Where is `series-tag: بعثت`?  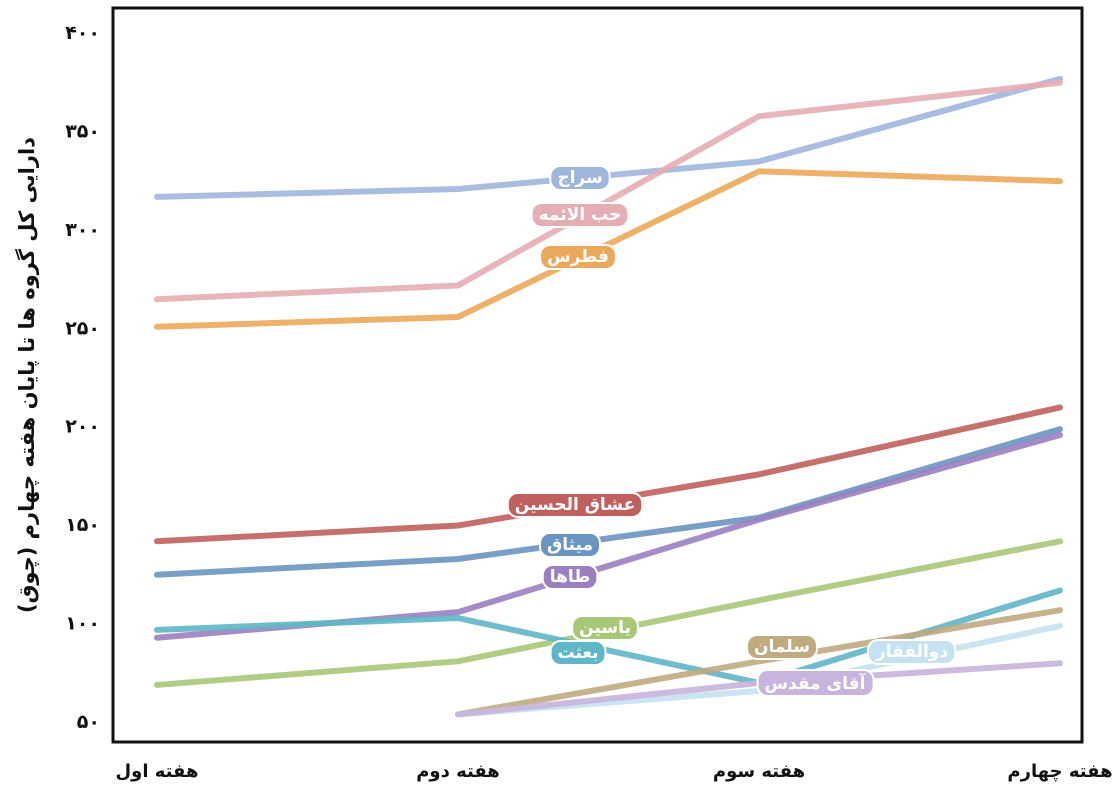
series-tag: بعثت is located at coordinates (578, 653).